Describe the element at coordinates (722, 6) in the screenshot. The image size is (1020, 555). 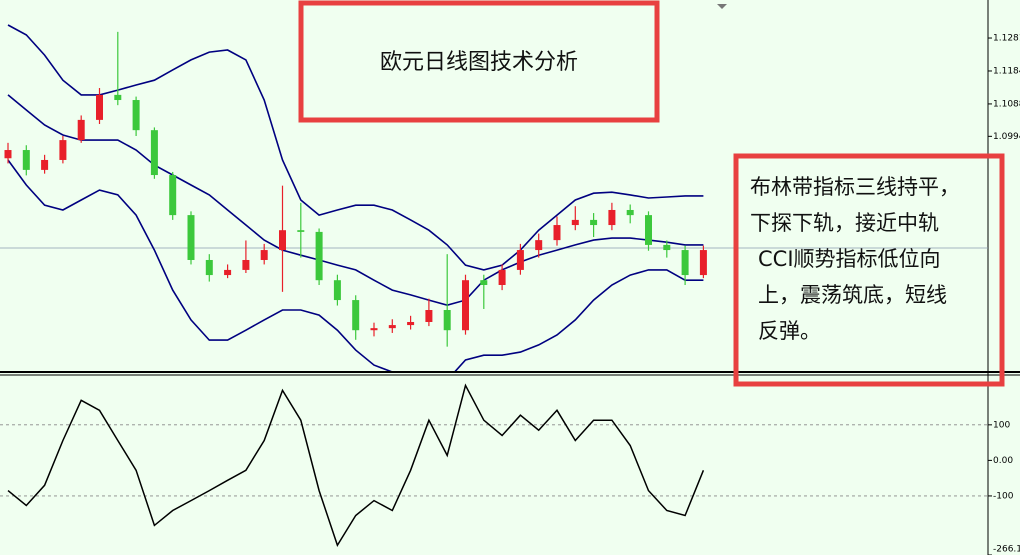
I see `marker` at that location.